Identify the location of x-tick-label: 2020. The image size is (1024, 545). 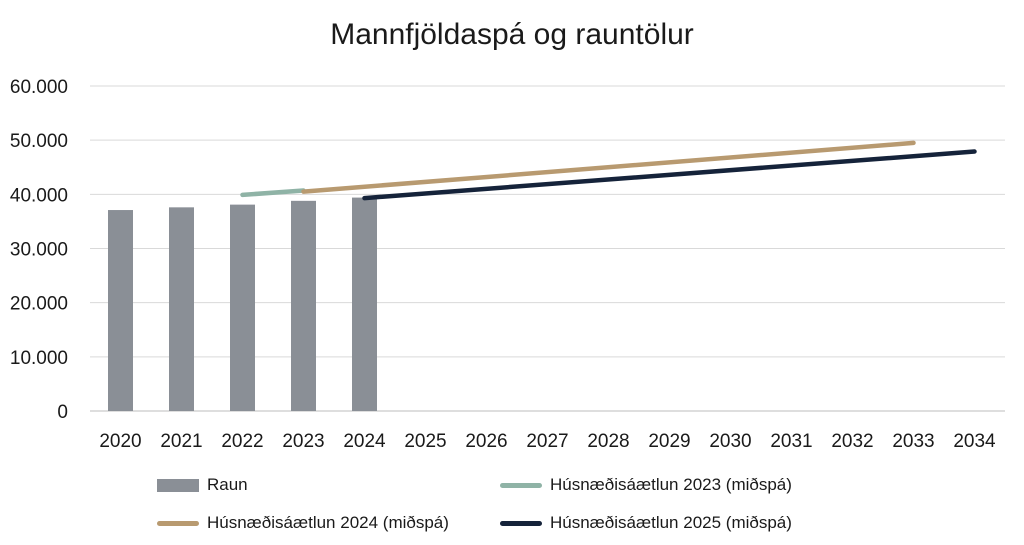
(120, 441).